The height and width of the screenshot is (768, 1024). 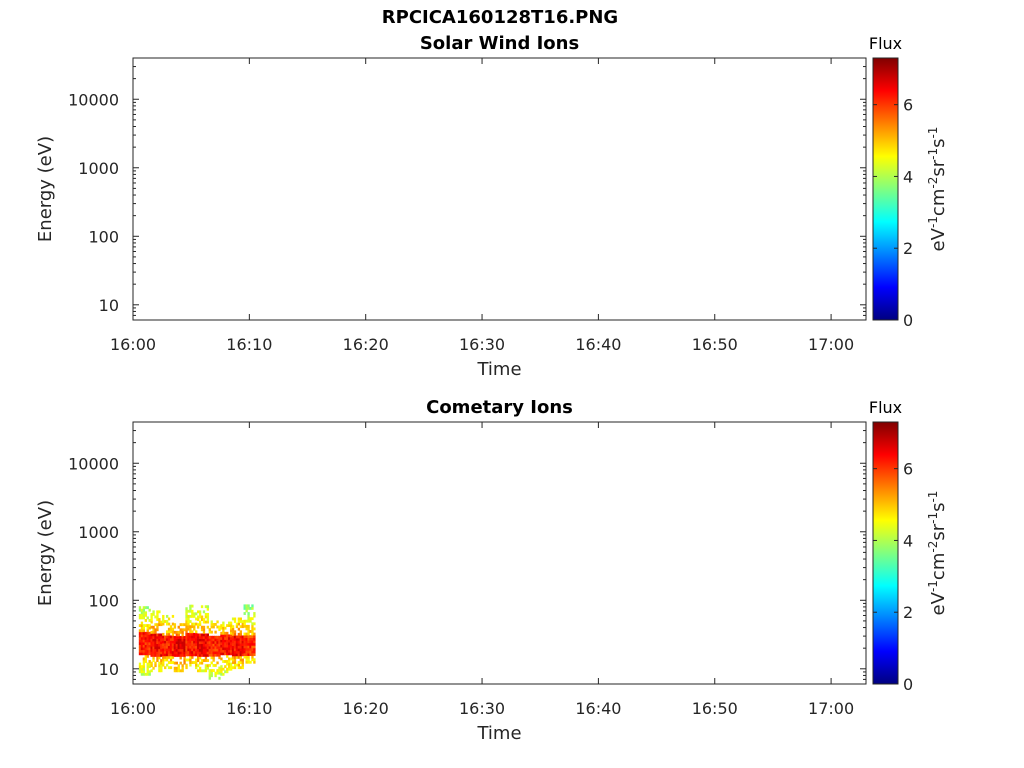 What do you see at coordinates (482, 708) in the screenshot?
I see `x-tick-label: 16:30` at bounding box center [482, 708].